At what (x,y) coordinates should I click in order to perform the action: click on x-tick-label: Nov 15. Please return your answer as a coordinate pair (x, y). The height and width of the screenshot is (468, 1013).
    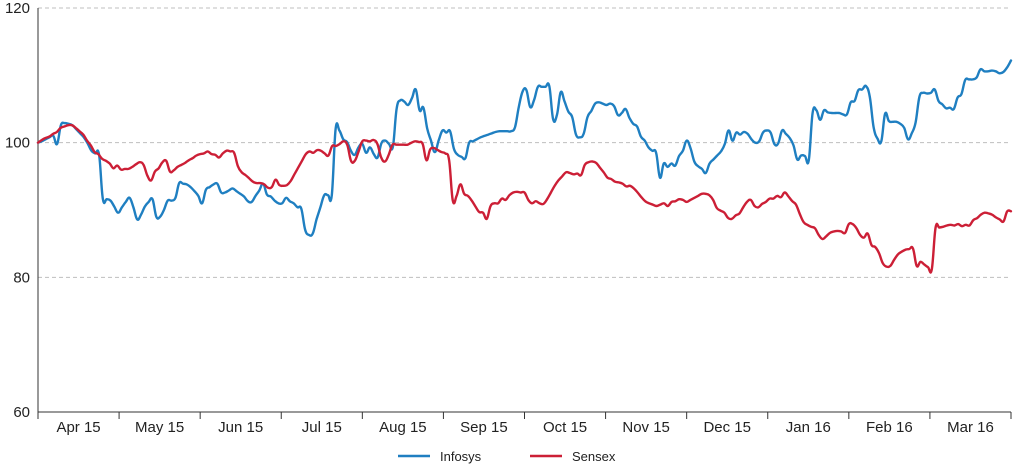
    Looking at the image, I should click on (646, 427).